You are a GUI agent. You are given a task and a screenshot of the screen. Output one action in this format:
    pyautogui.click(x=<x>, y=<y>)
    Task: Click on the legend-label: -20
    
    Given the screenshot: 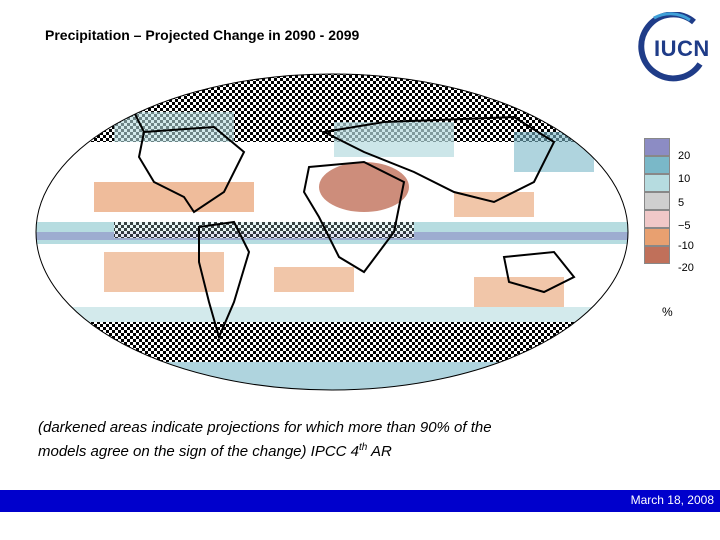 What is the action you would take?
    pyautogui.click(x=686, y=268)
    